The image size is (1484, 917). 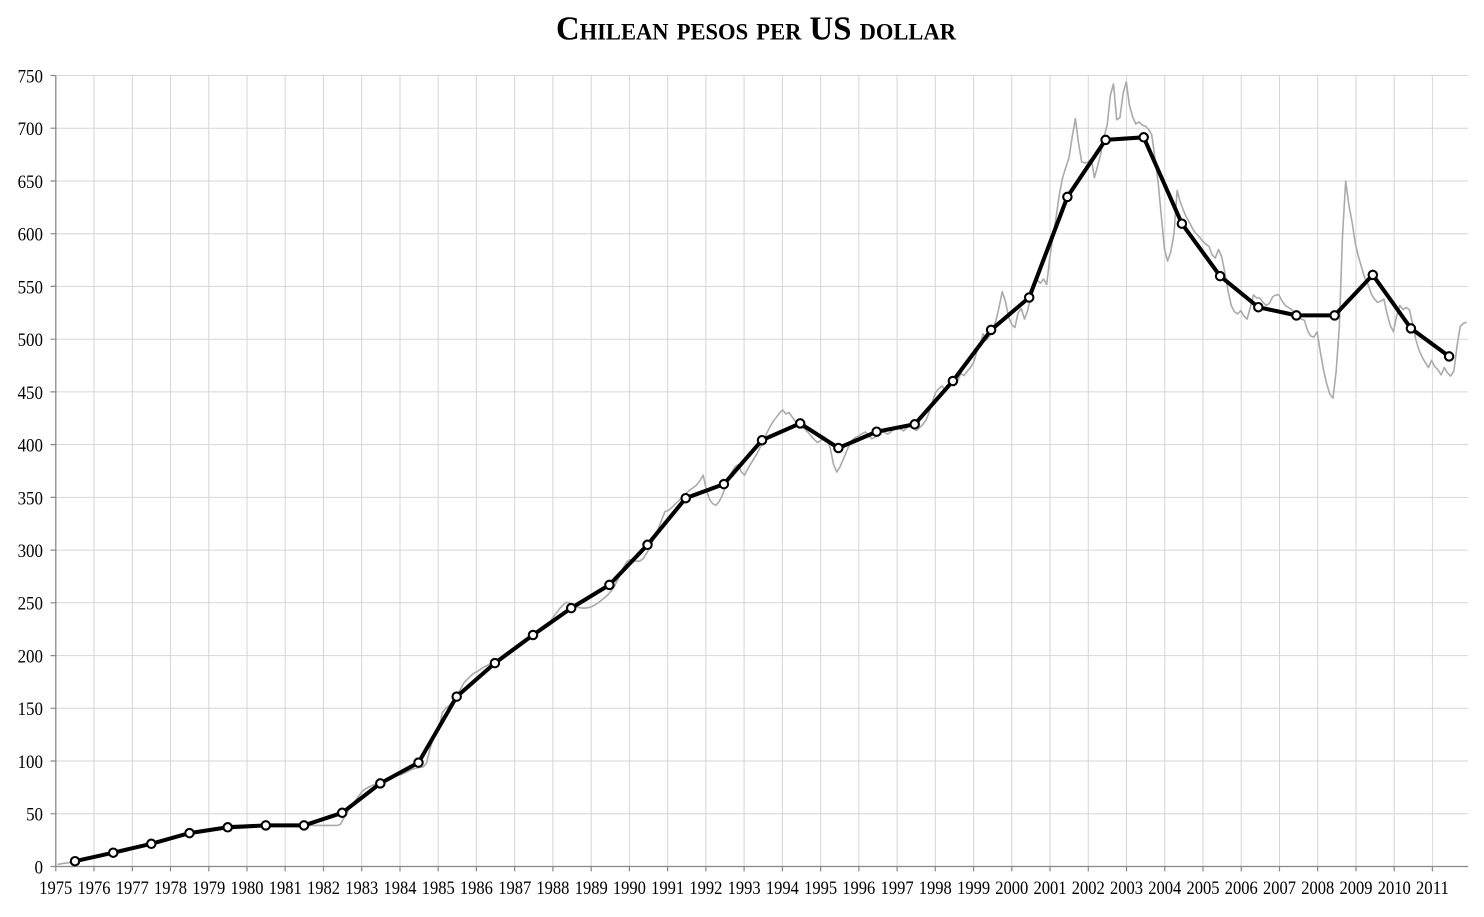 What do you see at coordinates (323, 888) in the screenshot?
I see `svg-text: 1982` at bounding box center [323, 888].